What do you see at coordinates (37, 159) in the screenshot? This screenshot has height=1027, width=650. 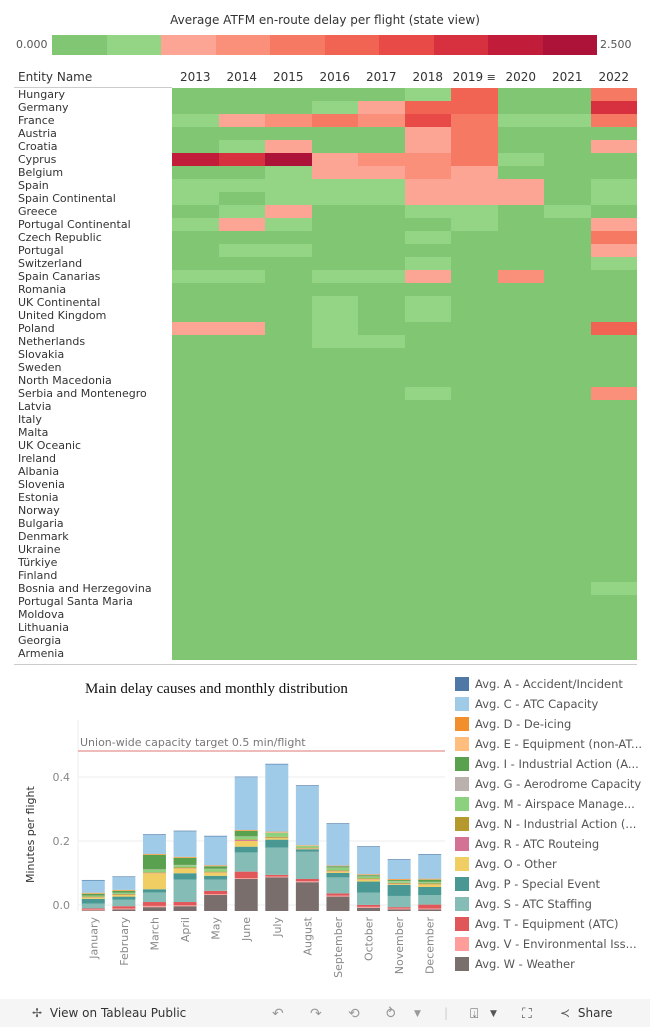 I see `entity-label: Cyprus` at bounding box center [37, 159].